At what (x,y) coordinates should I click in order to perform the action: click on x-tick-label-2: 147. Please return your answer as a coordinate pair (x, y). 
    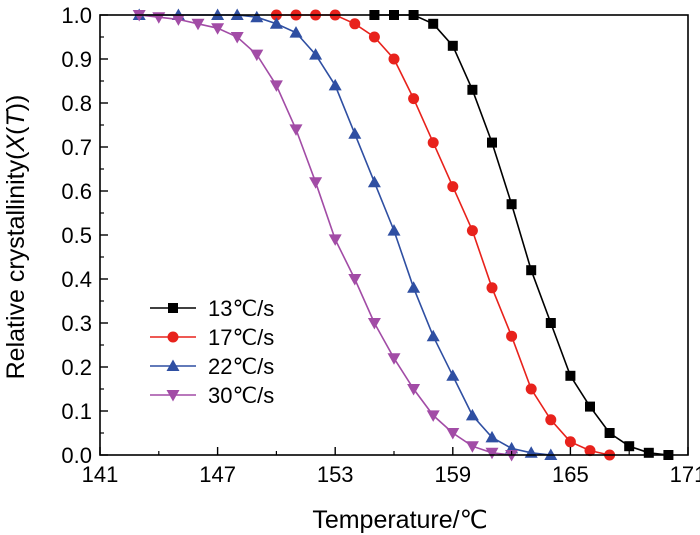
    Looking at the image, I should click on (217, 474).